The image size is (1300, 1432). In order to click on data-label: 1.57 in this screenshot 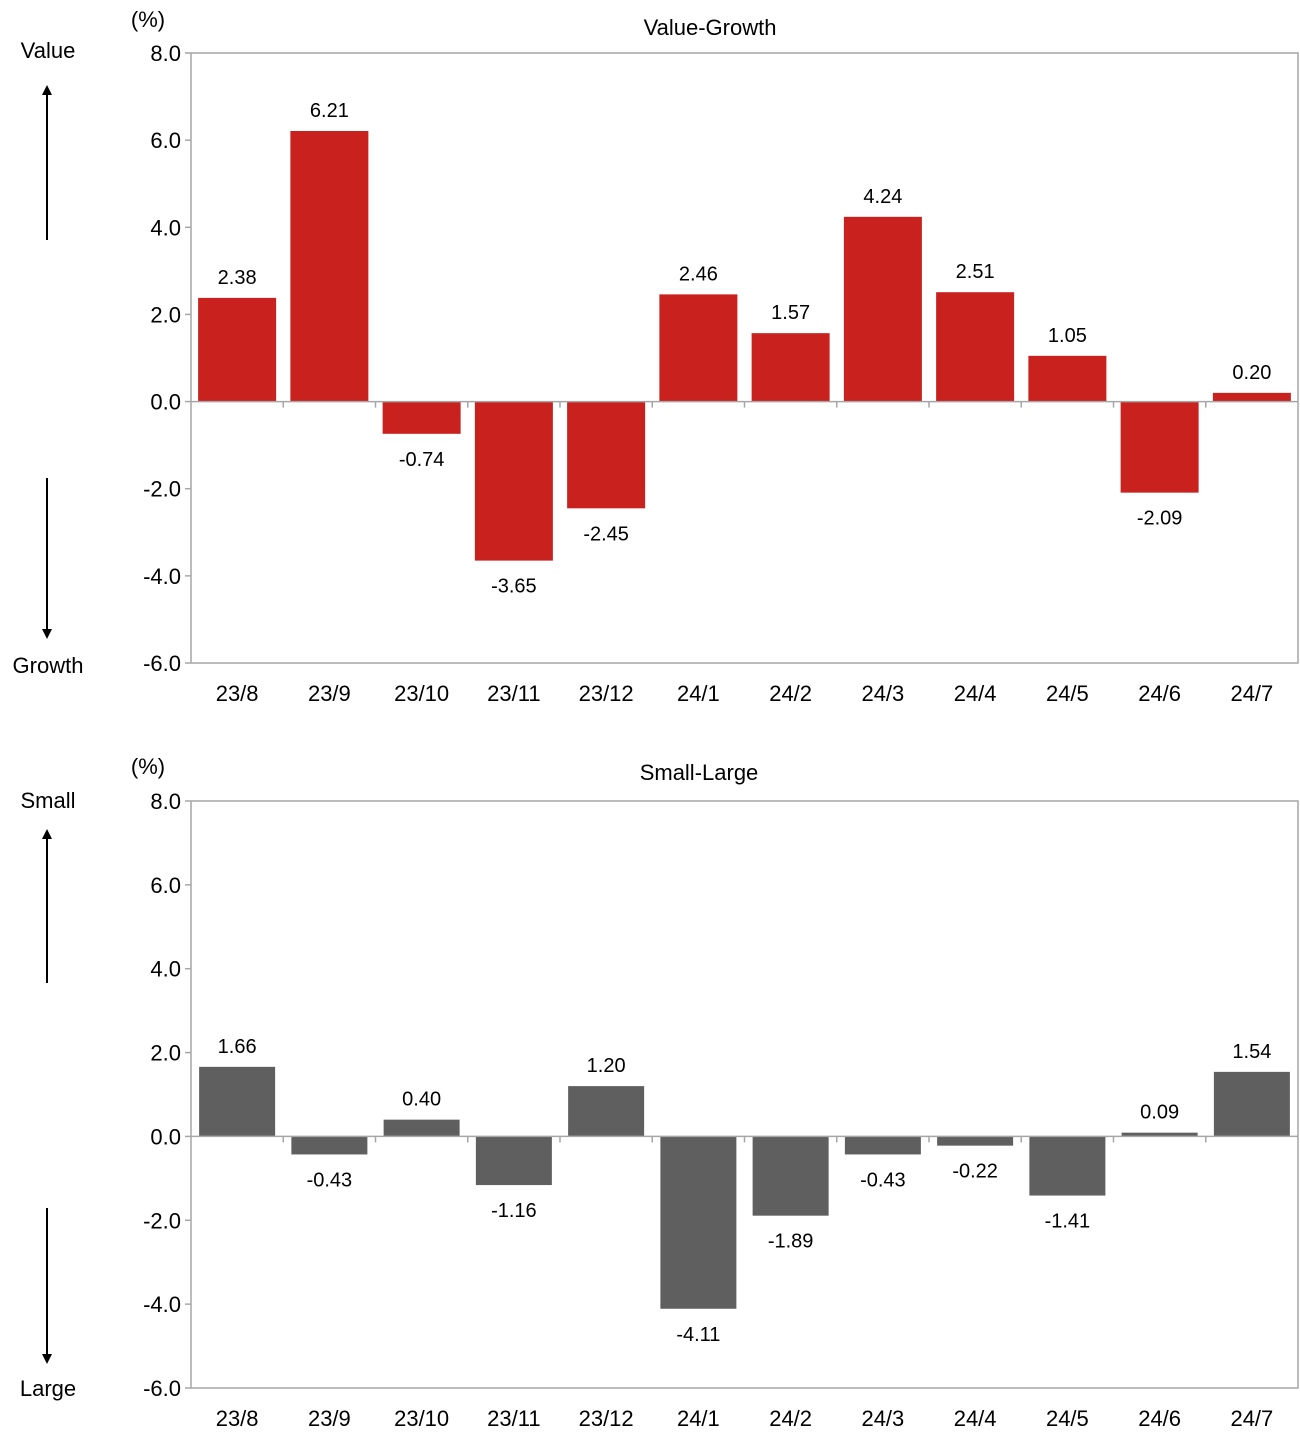, I will do `click(790, 313)`.